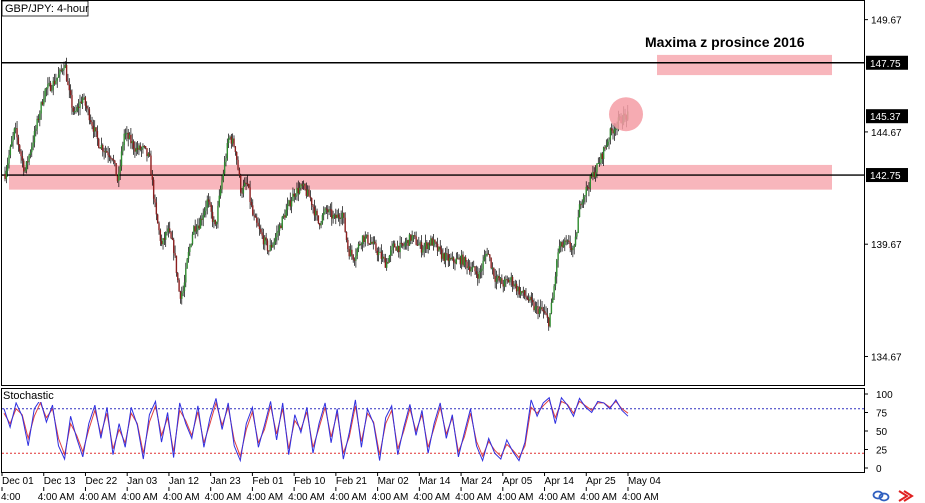 The image size is (925, 503). I want to click on time-axis-bar, so click(462, 495).